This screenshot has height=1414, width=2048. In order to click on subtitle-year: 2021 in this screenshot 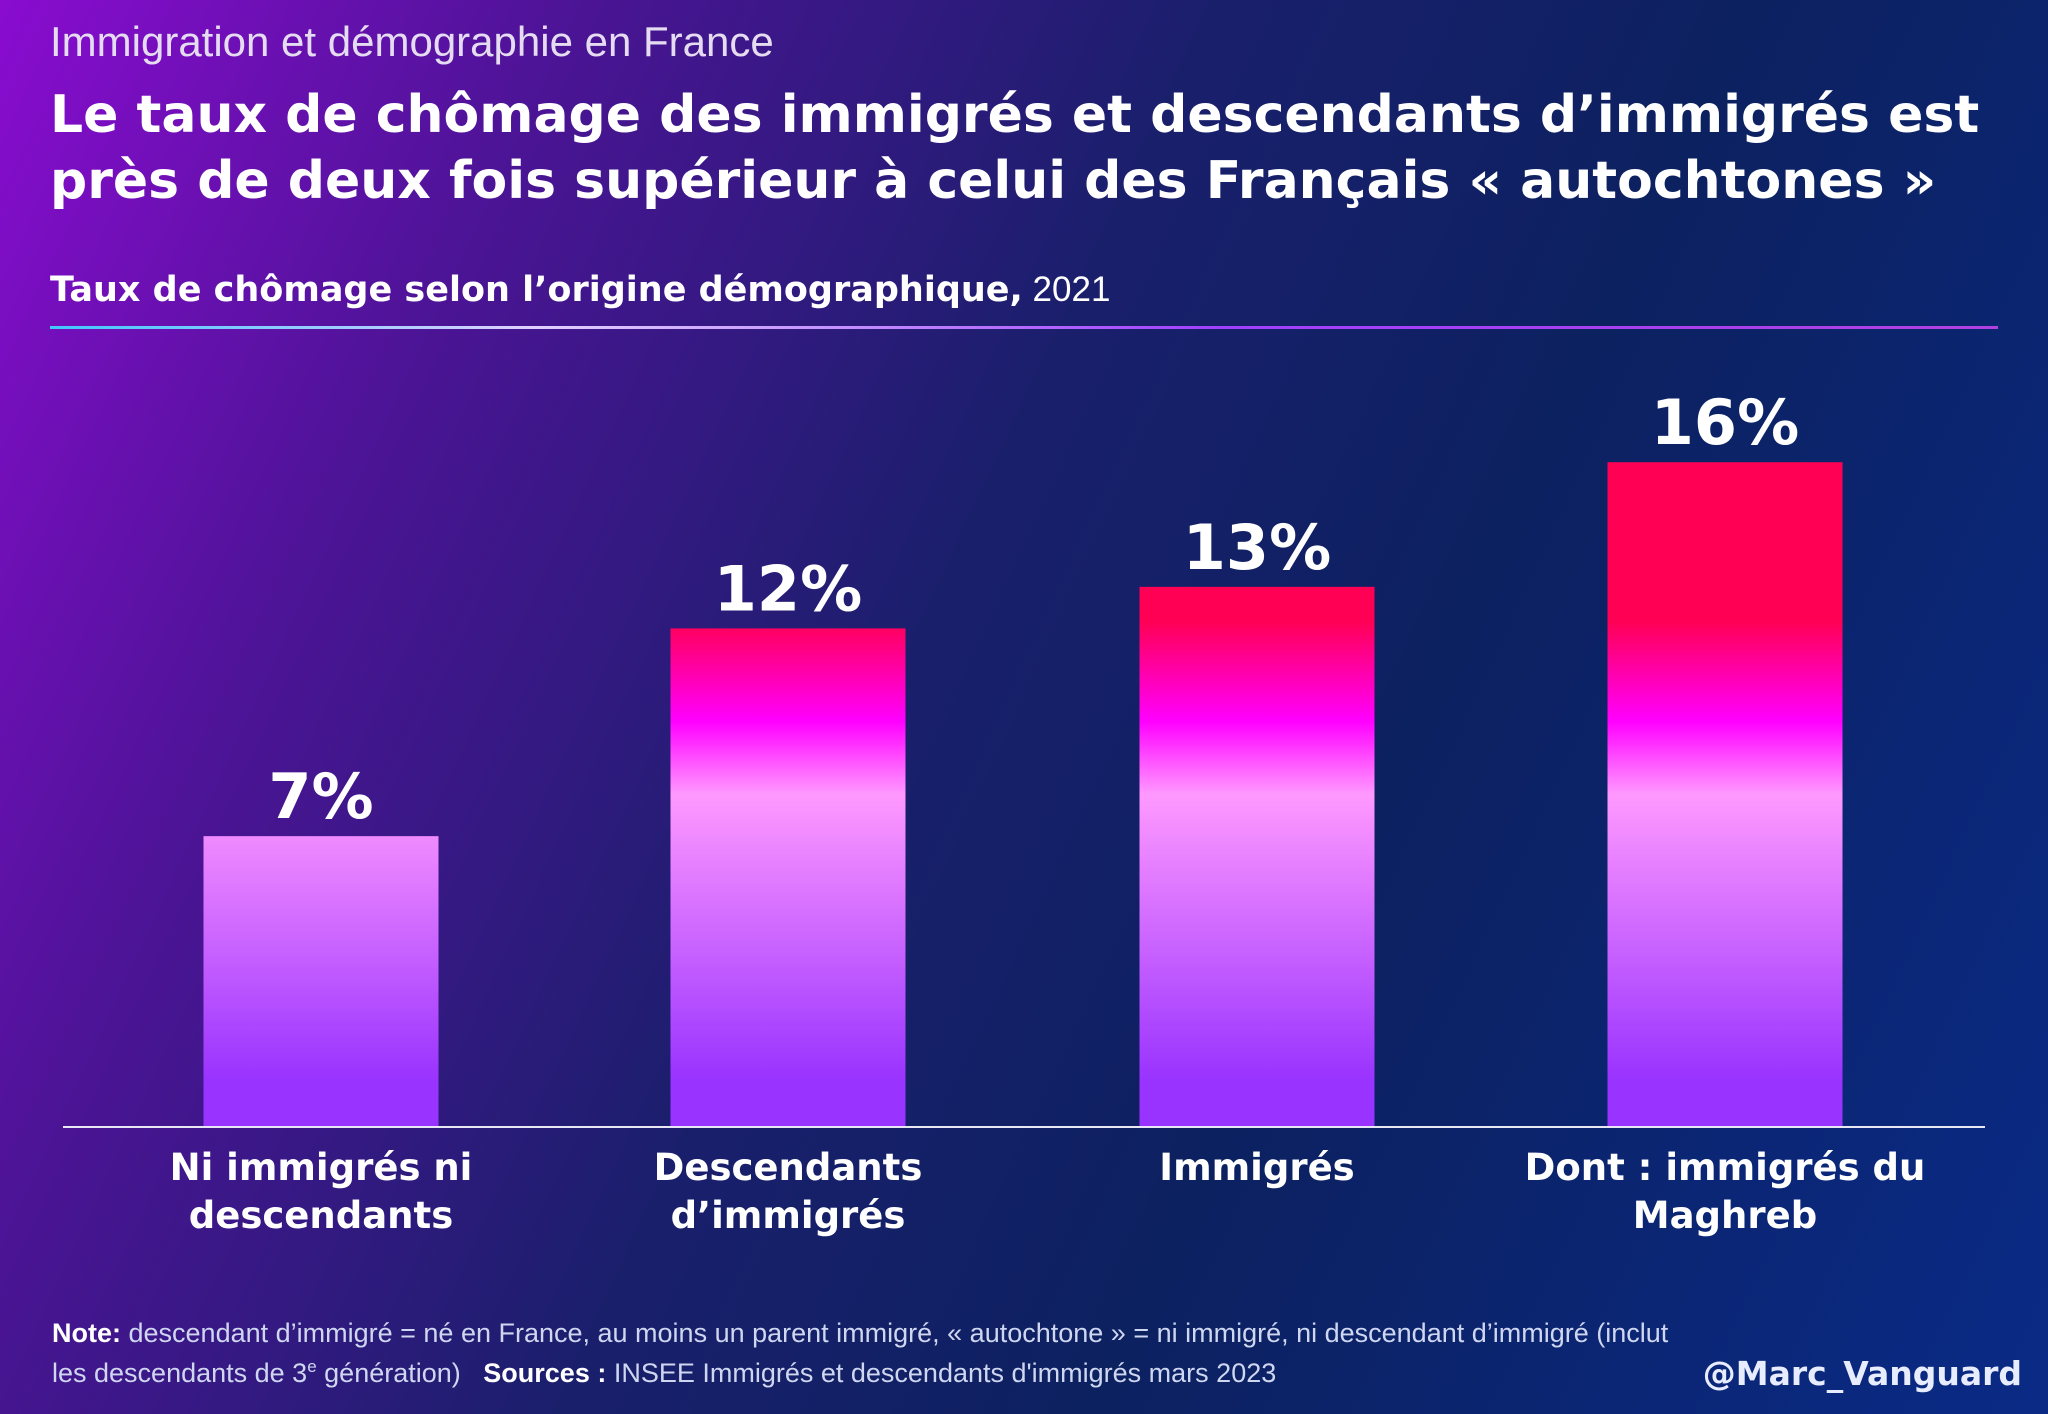, I will do `click(1066, 289)`.